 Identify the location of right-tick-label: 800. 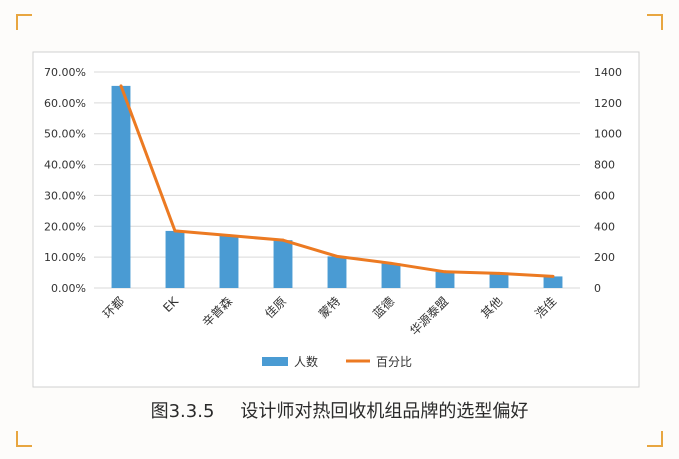
(604, 165).